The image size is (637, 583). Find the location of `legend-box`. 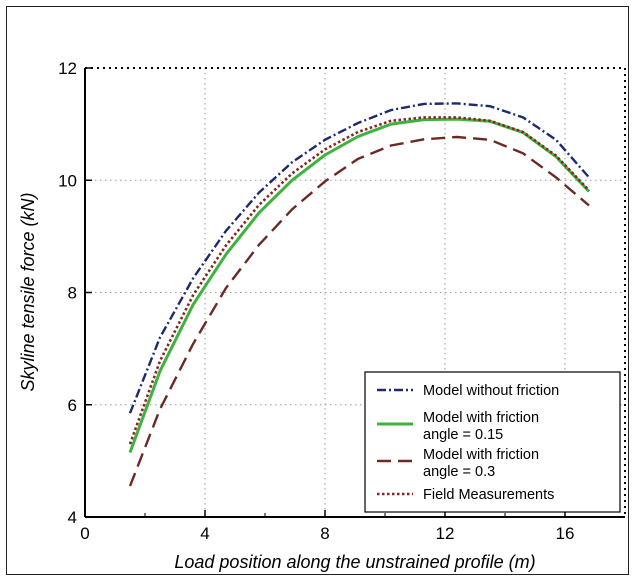

legend-box is located at coordinates (492, 442).